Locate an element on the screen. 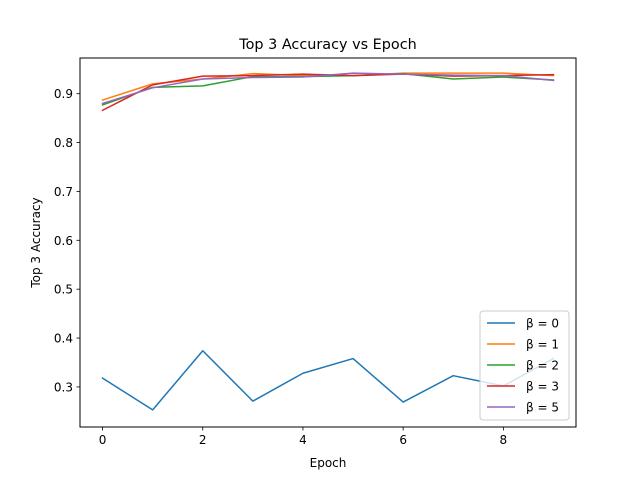  chart-title: Top 3 Accuracy vs Epoch is located at coordinates (327, 45).